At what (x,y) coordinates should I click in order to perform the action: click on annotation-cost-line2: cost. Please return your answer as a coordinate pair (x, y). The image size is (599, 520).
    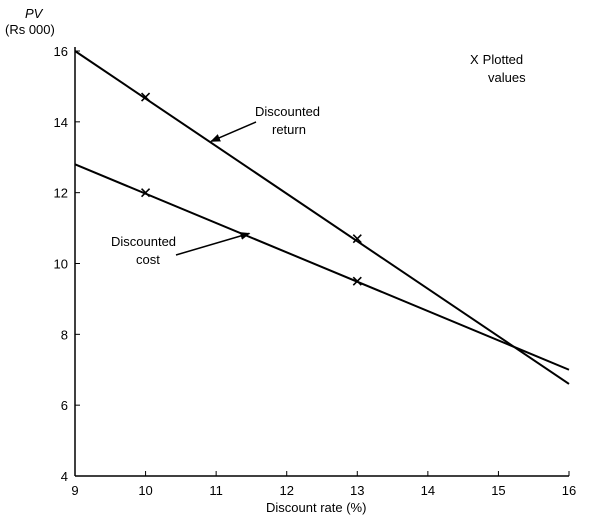
    Looking at the image, I should click on (148, 259).